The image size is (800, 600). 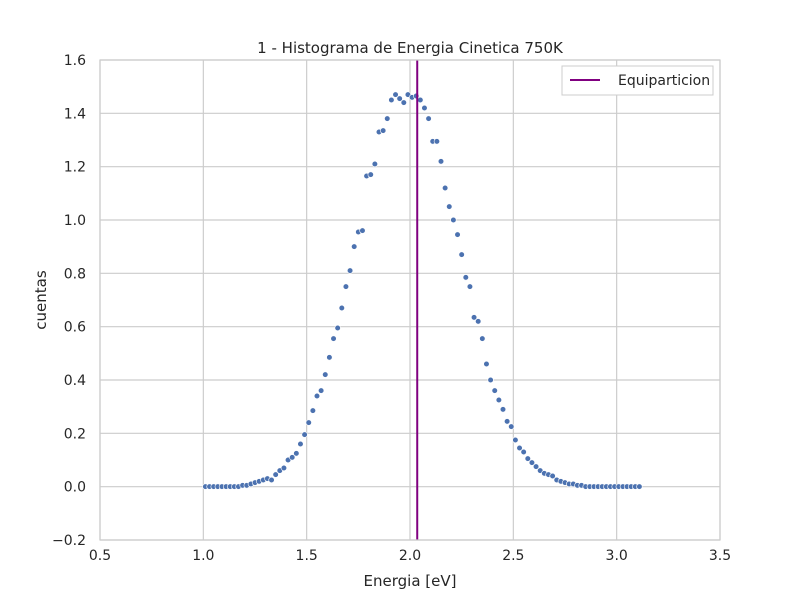 I want to click on x-tick-label: 0.5, so click(x=100, y=556).